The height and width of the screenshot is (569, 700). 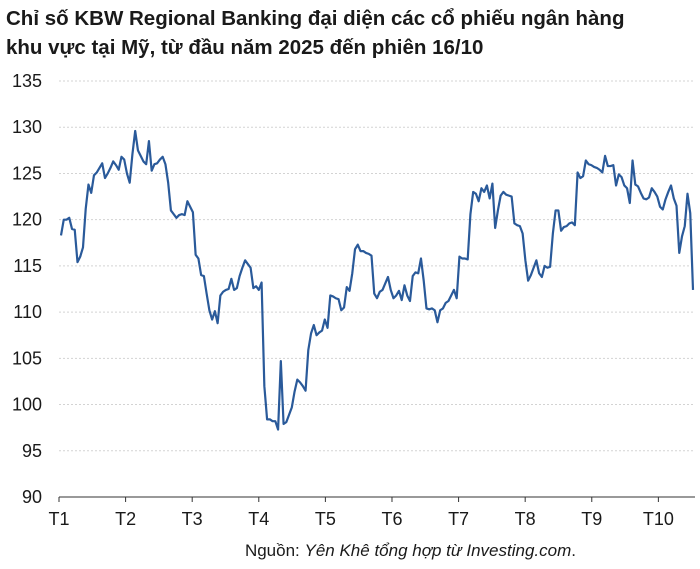 What do you see at coordinates (258, 519) in the screenshot?
I see `x-tick-label: T4` at bounding box center [258, 519].